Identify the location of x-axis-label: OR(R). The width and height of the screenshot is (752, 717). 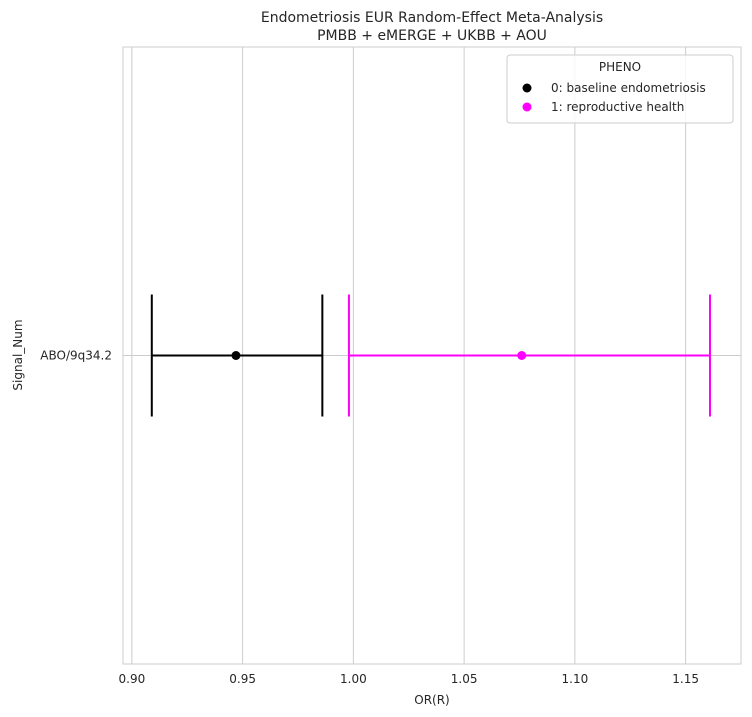
(431, 700).